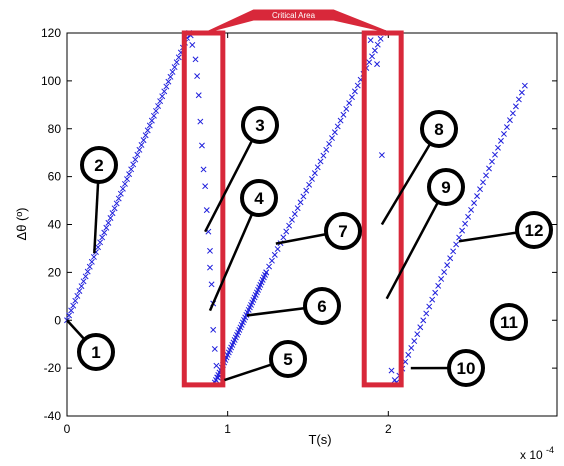  What do you see at coordinates (67, 429) in the screenshot?
I see `x-tick-label: 0` at bounding box center [67, 429].